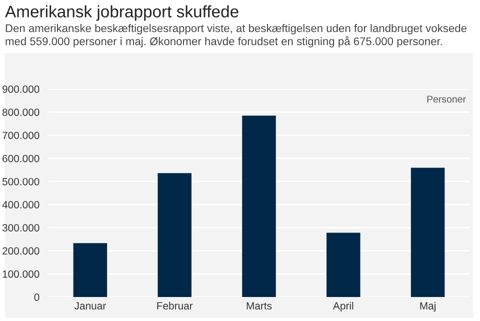 This screenshot has width=480, height=321. I want to click on y-tick-label: 300.000, so click(21, 228).